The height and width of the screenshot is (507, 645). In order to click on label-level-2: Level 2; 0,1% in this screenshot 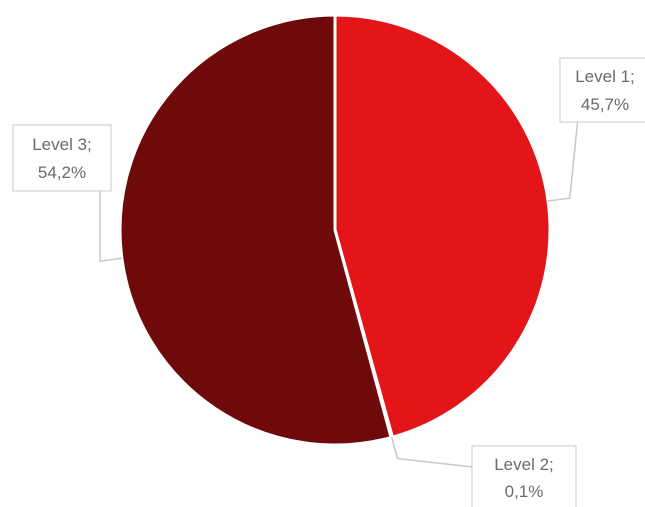, I will do `click(524, 476)`.